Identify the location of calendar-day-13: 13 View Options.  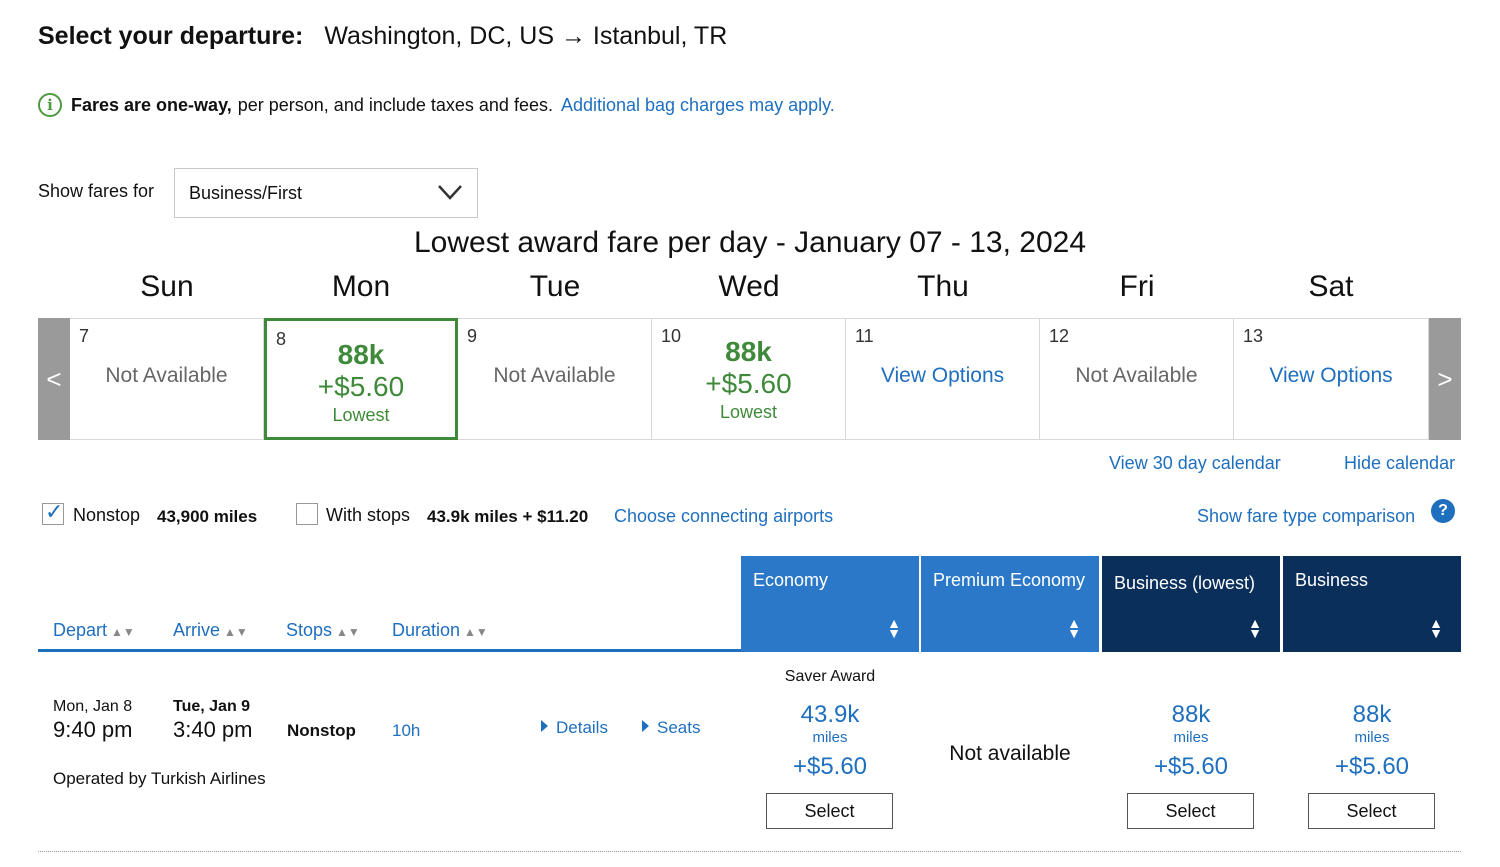
(1331, 379).